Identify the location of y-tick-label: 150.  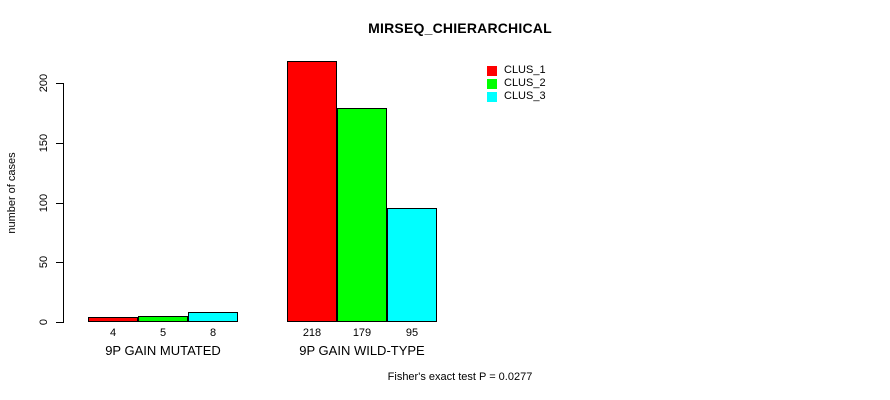
(44, 142).